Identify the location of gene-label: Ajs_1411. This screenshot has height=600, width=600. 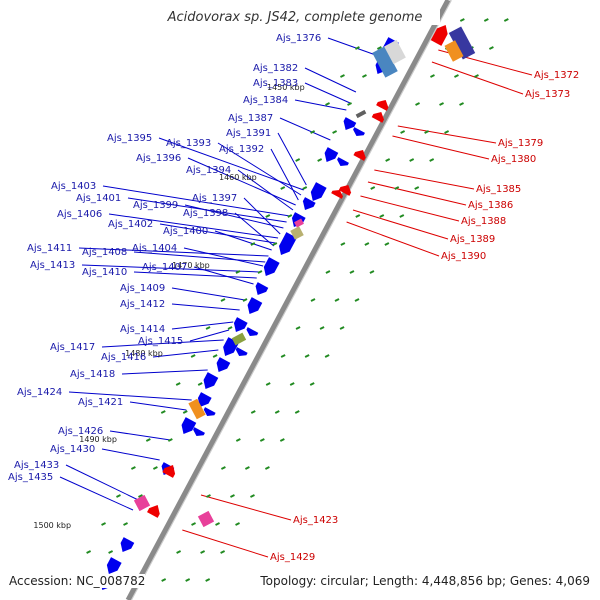
(49, 248).